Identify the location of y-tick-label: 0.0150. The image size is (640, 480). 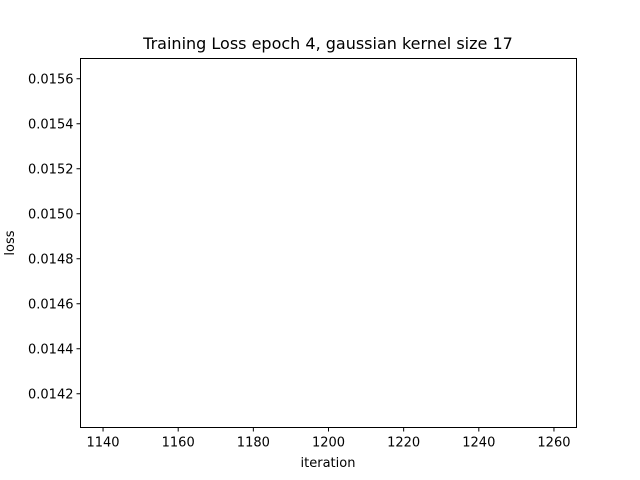
(51, 214).